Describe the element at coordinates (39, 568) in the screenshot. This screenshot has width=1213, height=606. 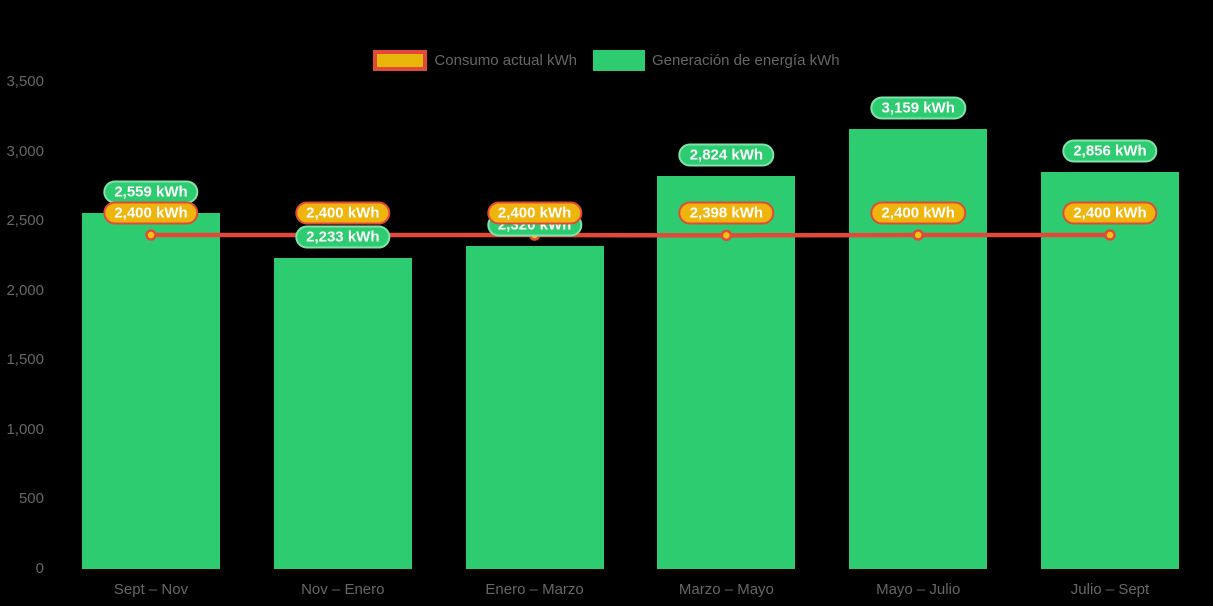
I see `y-tick-label: 0` at that location.